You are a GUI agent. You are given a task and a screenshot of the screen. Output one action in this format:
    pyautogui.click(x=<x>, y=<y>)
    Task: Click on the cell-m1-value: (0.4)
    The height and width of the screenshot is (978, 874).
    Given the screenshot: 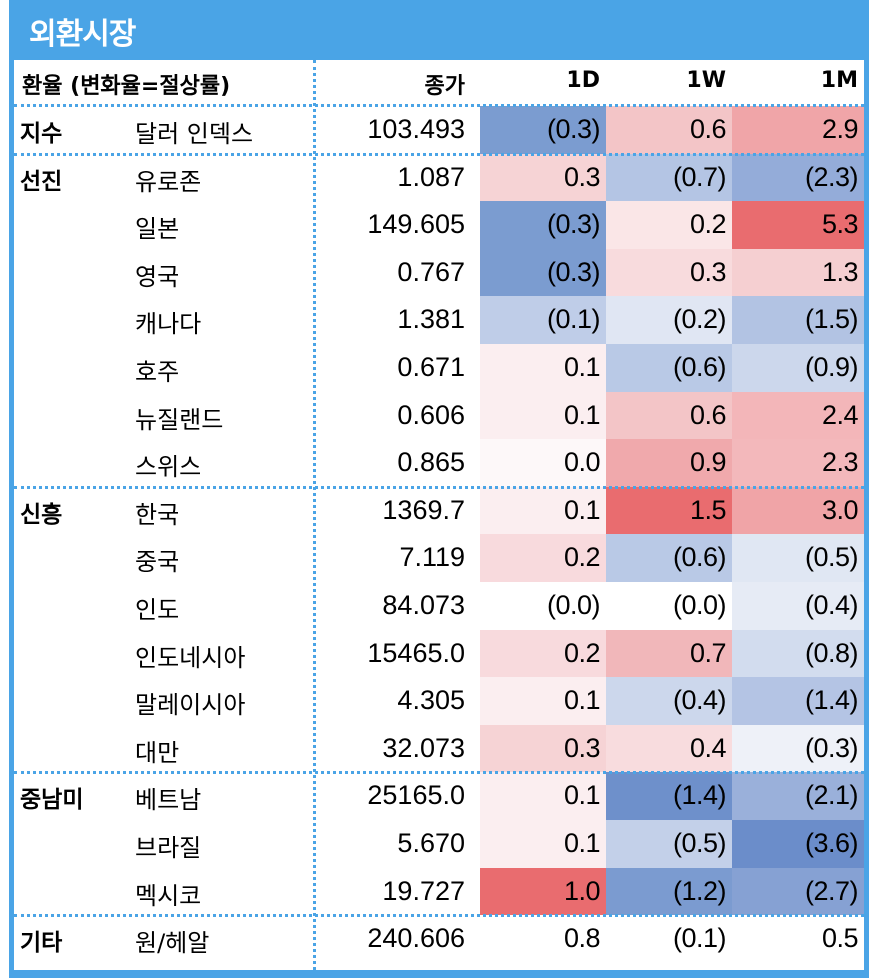 What is the action you would take?
    pyautogui.click(x=831, y=605)
    